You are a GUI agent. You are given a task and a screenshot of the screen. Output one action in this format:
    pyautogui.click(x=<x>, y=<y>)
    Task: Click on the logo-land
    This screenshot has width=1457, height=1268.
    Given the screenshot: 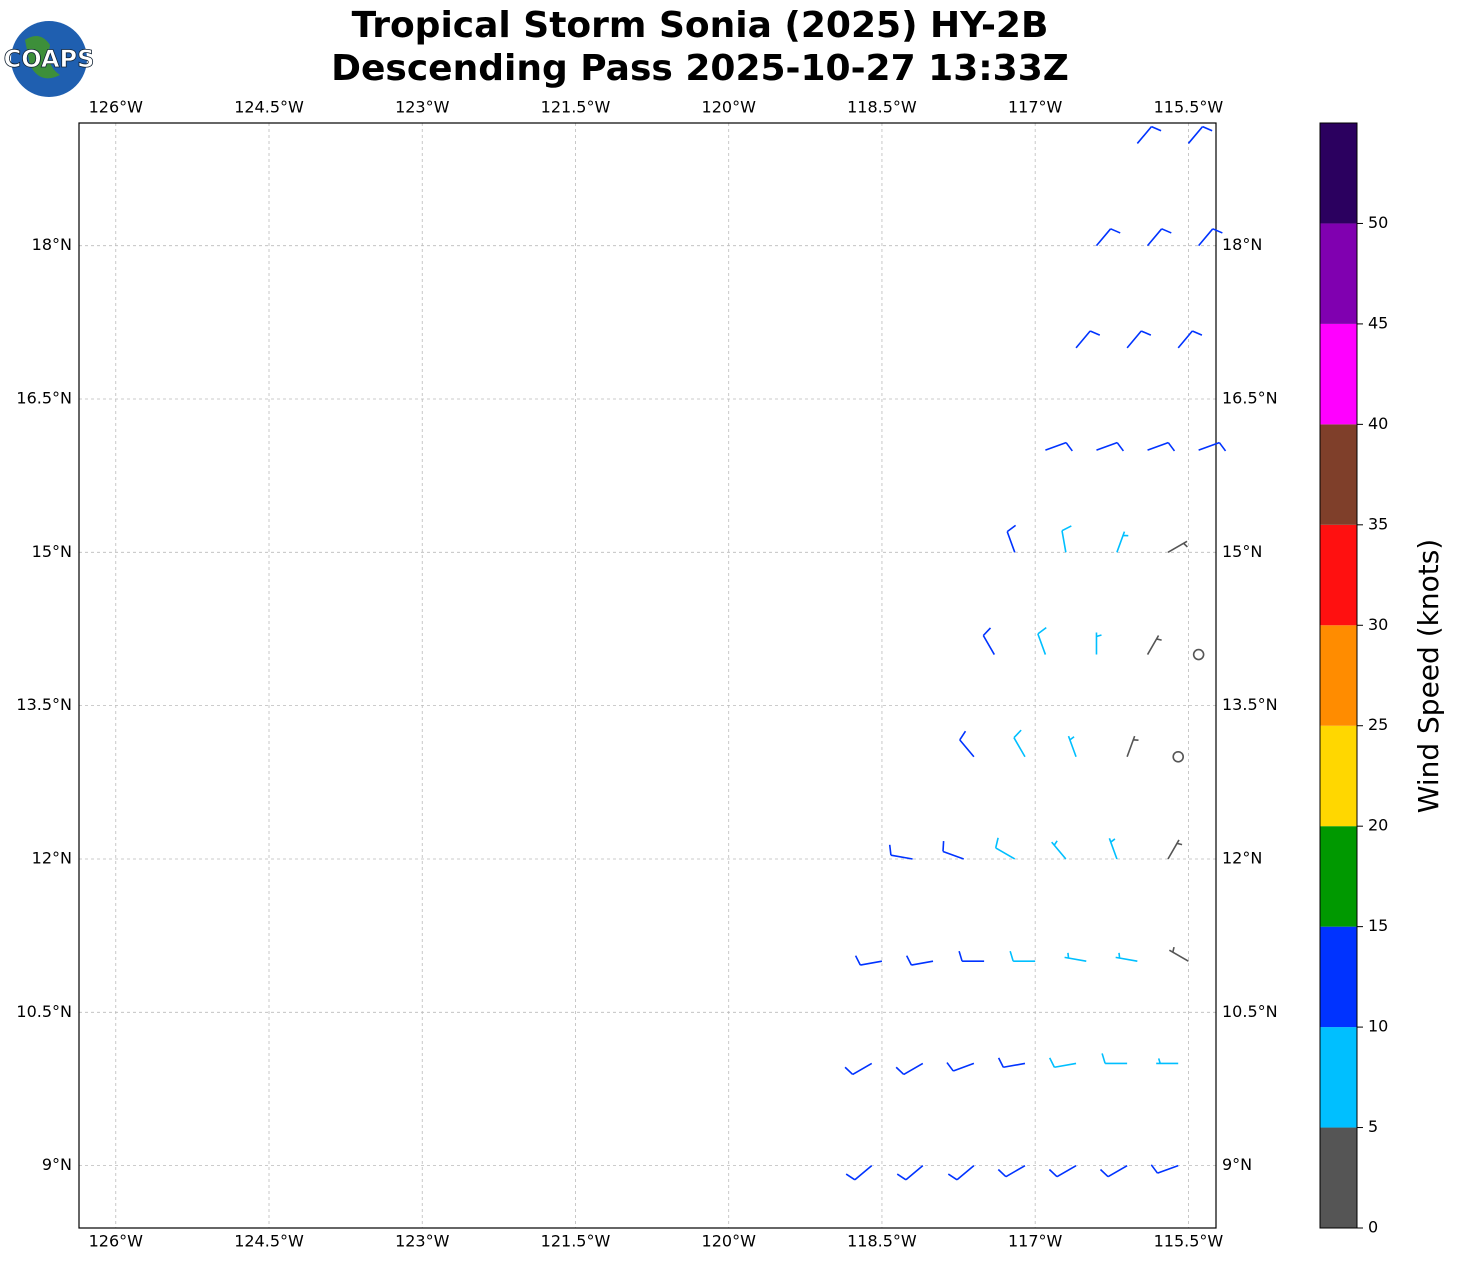 What is the action you would take?
    pyautogui.click(x=42, y=57)
    